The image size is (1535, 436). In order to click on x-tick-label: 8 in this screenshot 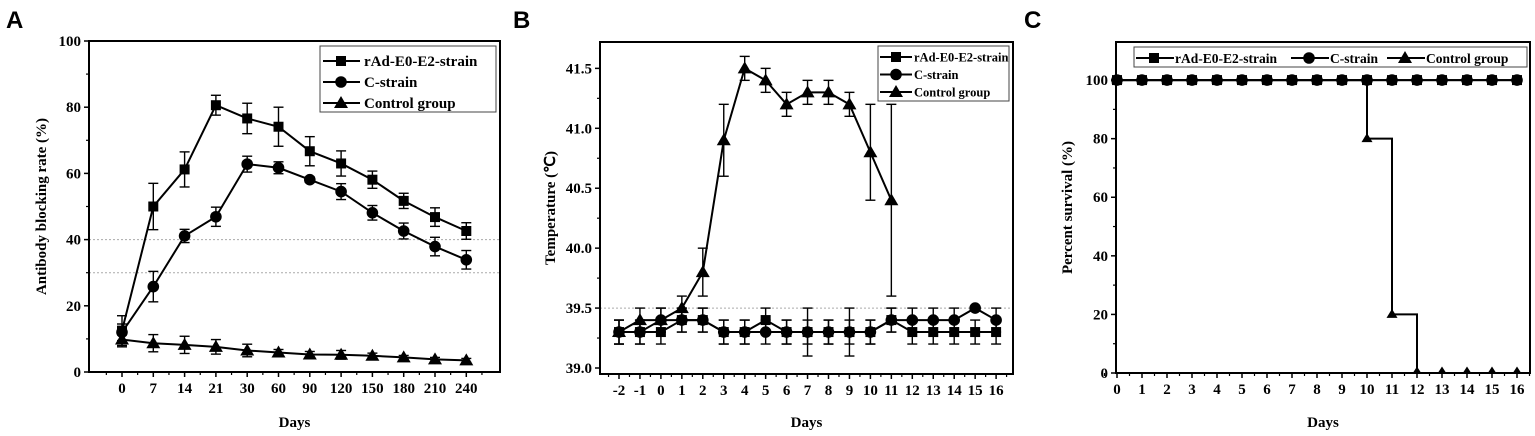, I will do `click(829, 391)`.